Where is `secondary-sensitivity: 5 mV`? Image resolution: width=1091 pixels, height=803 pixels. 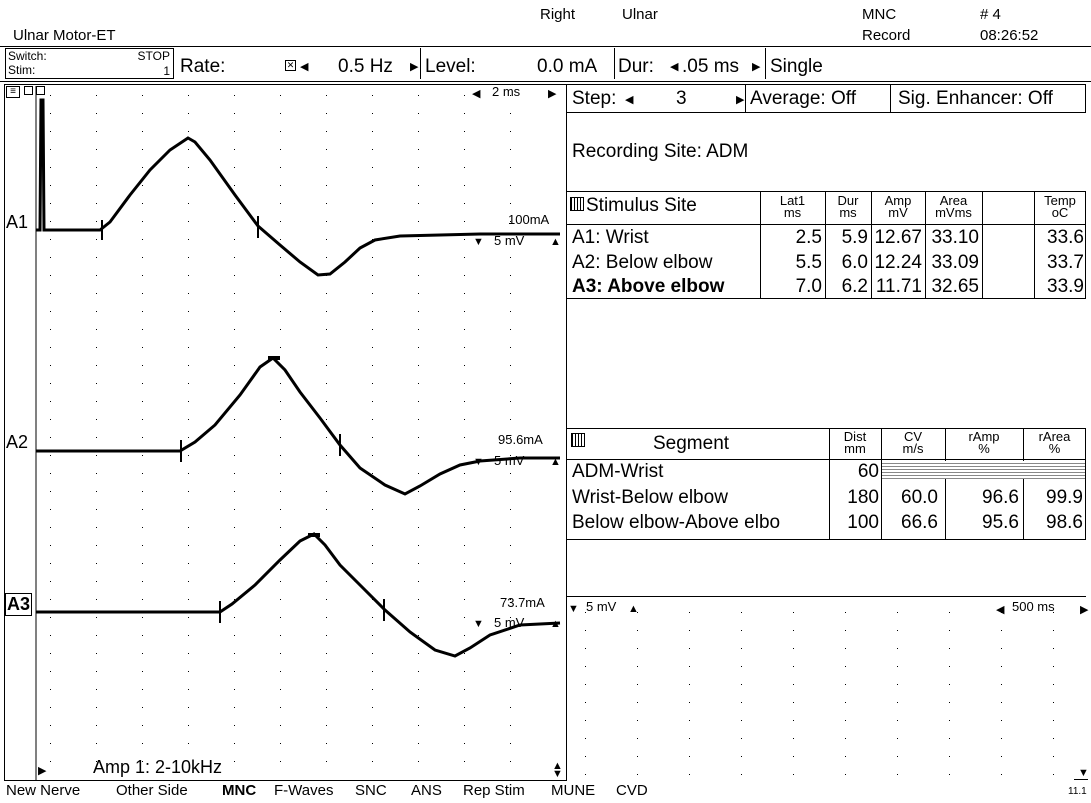 secondary-sensitivity: 5 mV is located at coordinates (601, 606).